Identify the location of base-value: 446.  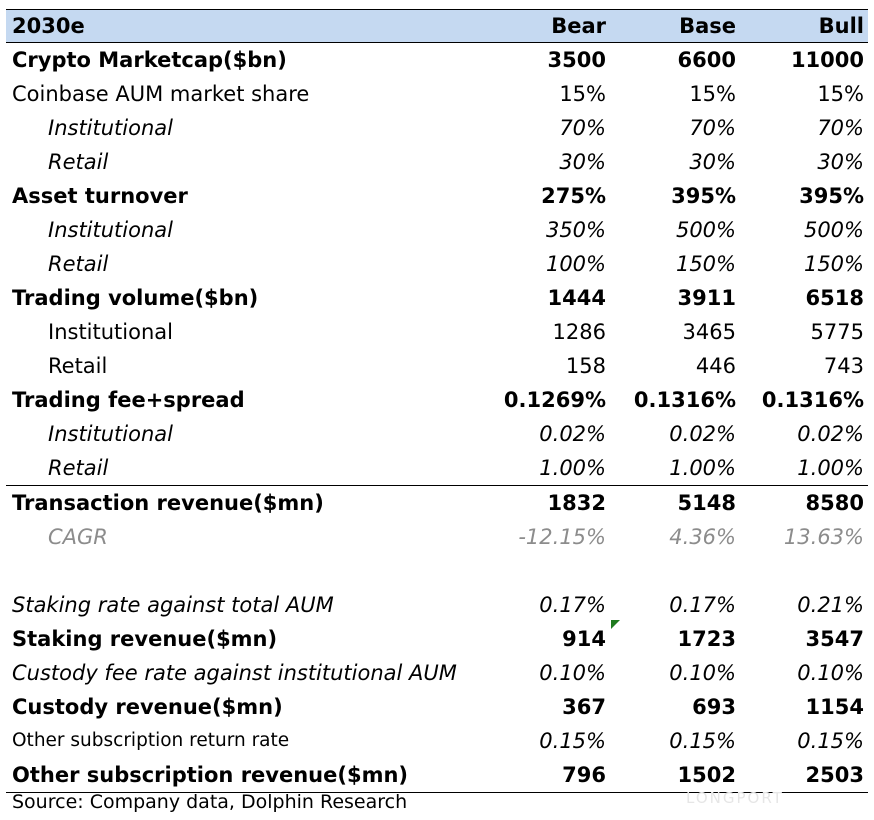
(715, 366).